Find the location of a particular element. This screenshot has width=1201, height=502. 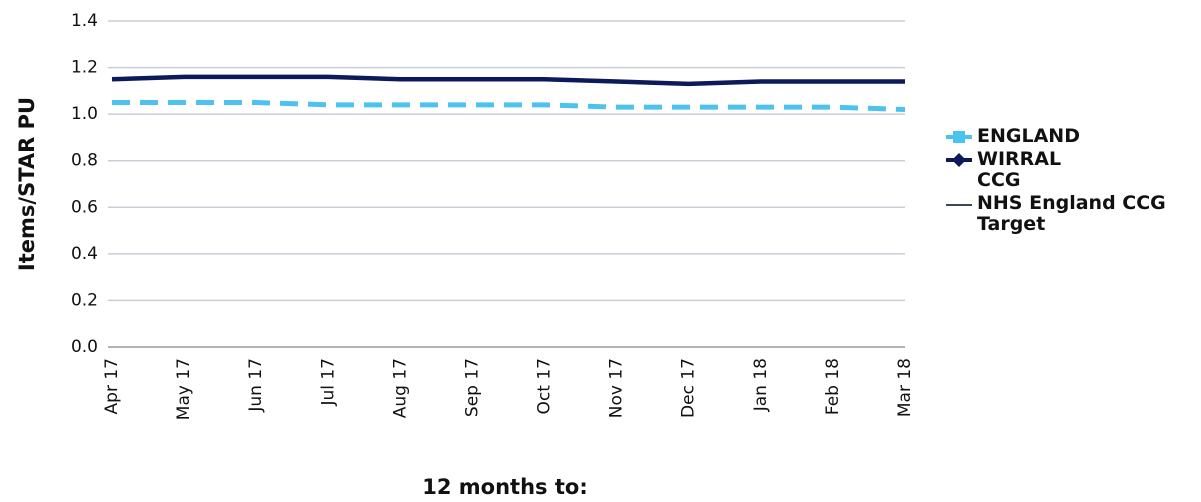

legend: ENGLAND WIRRAL CCG NHS England CCG Target is located at coordinates (1070, 181).